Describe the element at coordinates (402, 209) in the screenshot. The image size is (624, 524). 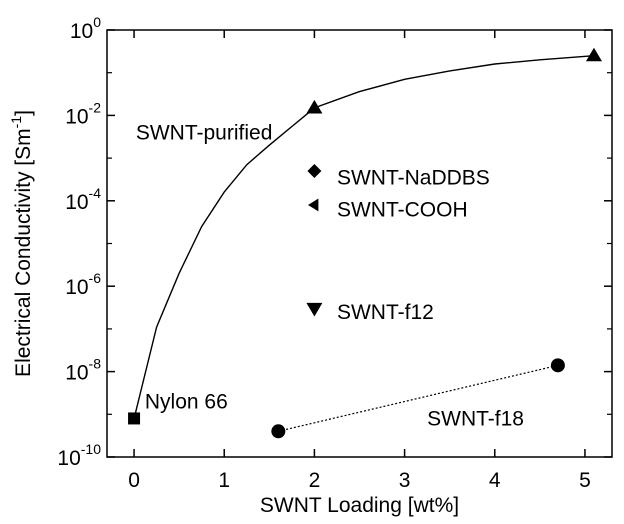
I see `annotation-cooh: SWNT-COOH` at that location.